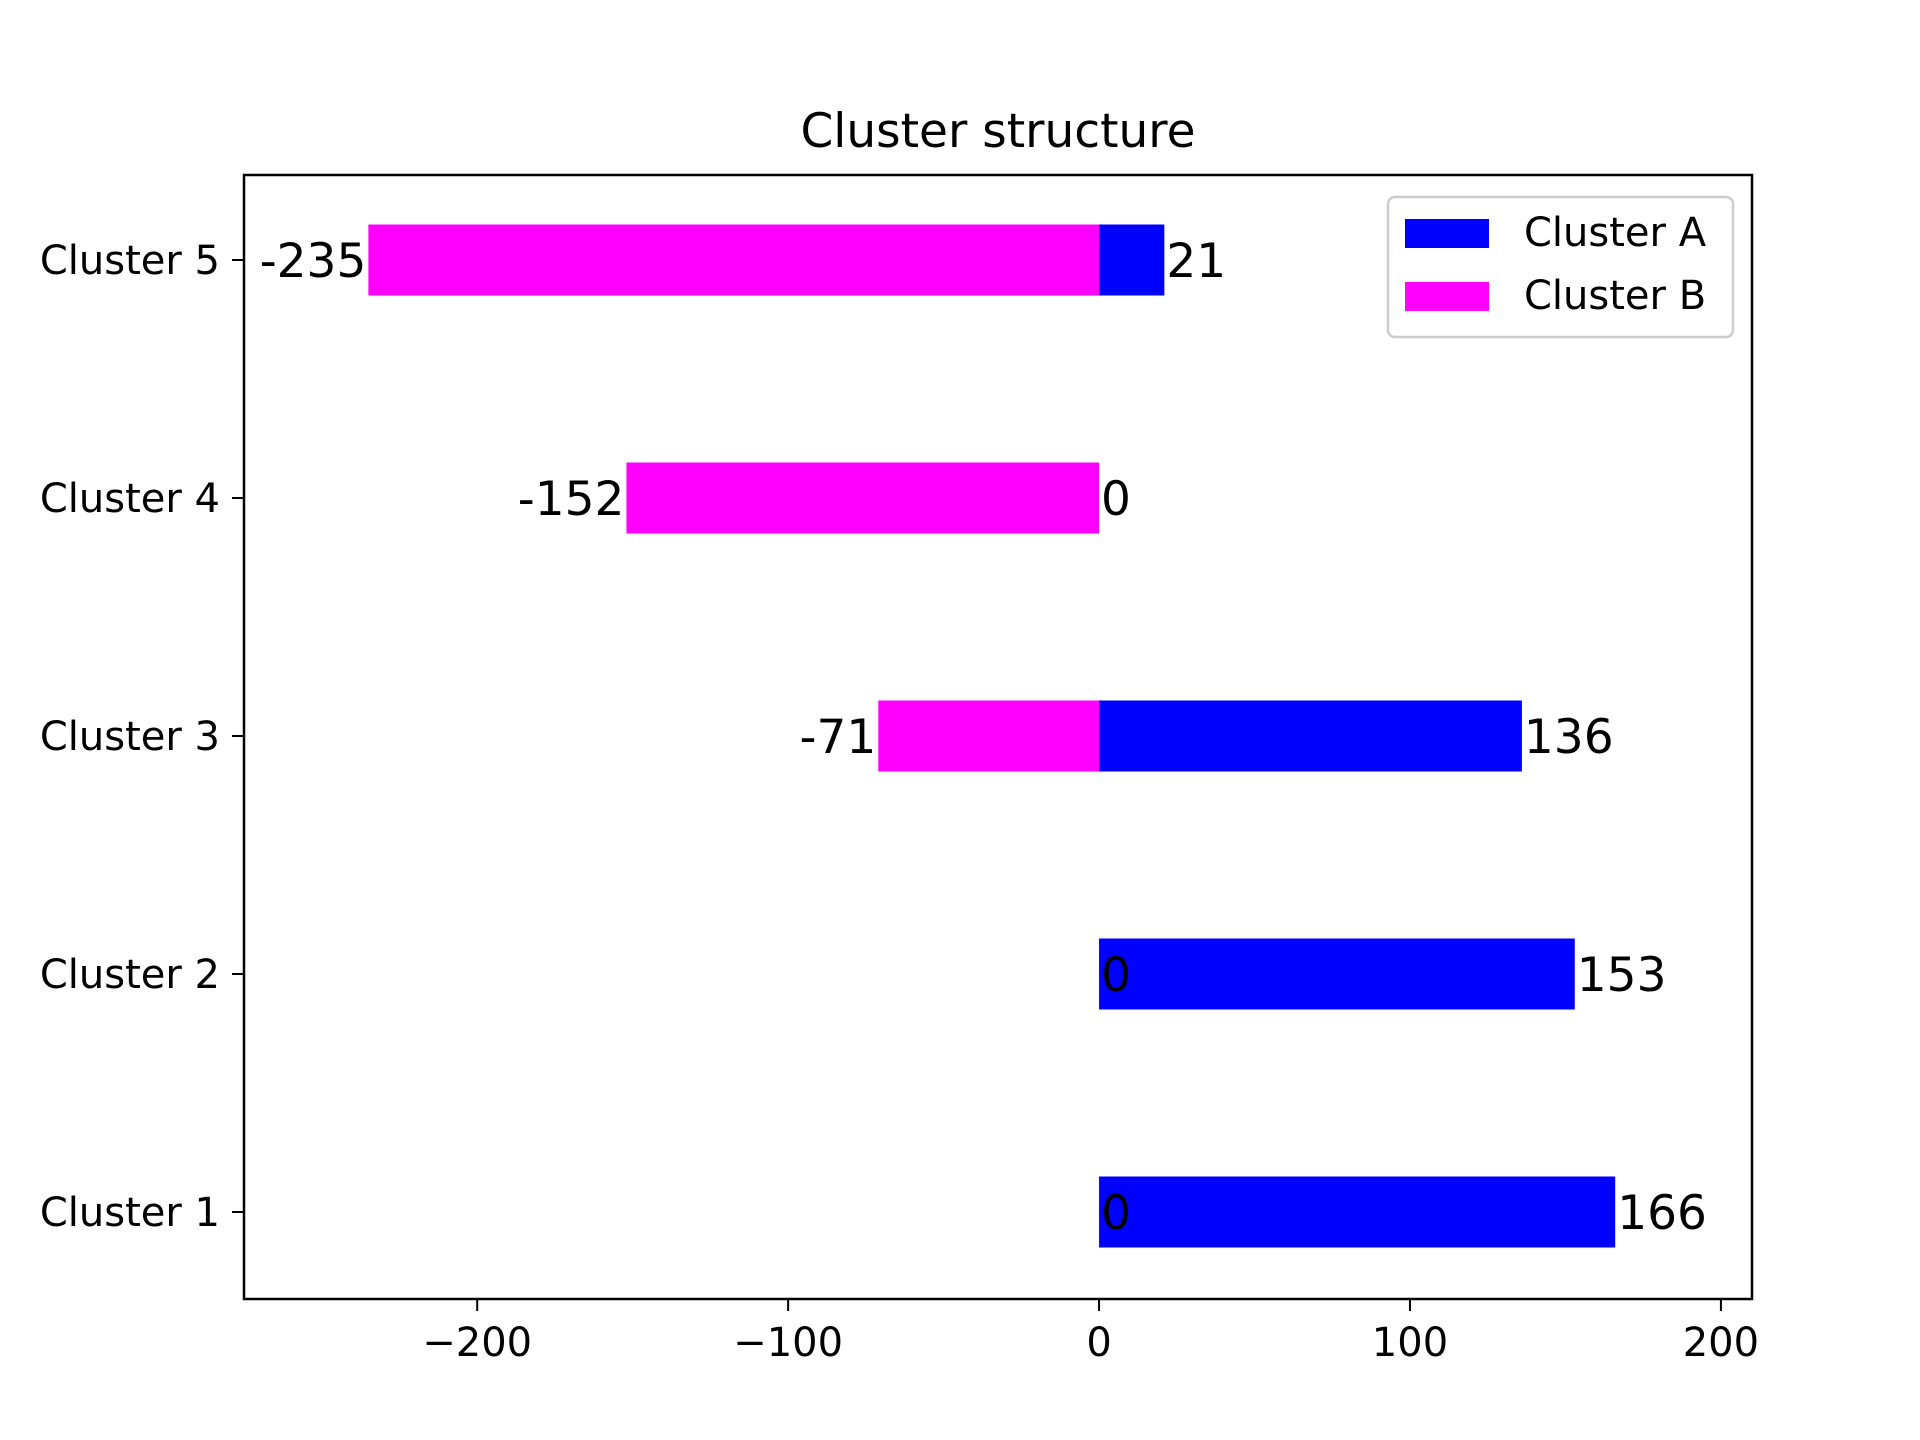 This screenshot has width=1920, height=1440. Describe the element at coordinates (1721, 1343) in the screenshot. I see `x-tick-label: 200` at that location.